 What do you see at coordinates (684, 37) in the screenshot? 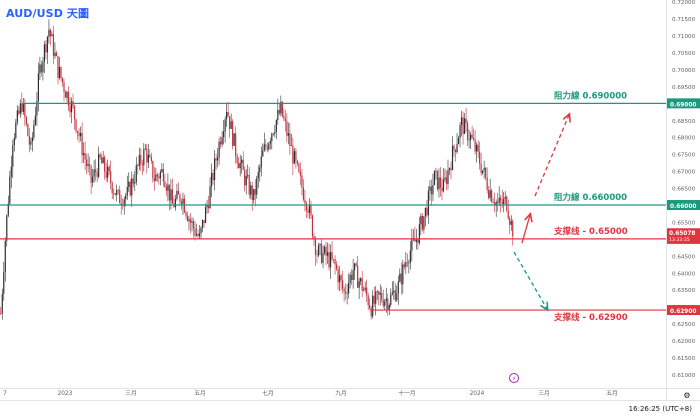
I see `y-tick-label: 0.71000` at bounding box center [684, 37].